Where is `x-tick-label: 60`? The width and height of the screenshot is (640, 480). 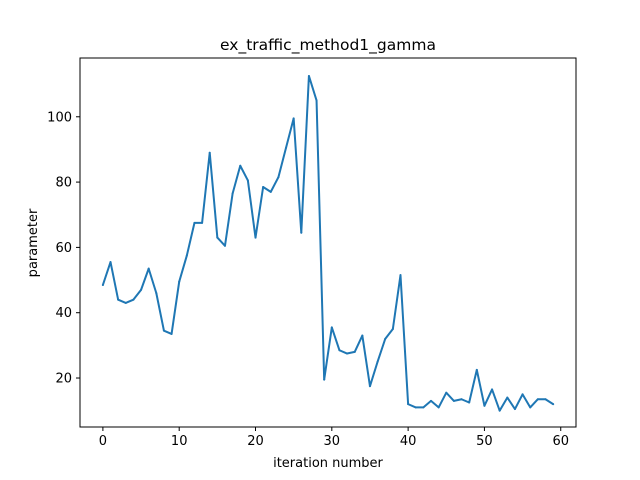 x-tick-label: 60 is located at coordinates (560, 441).